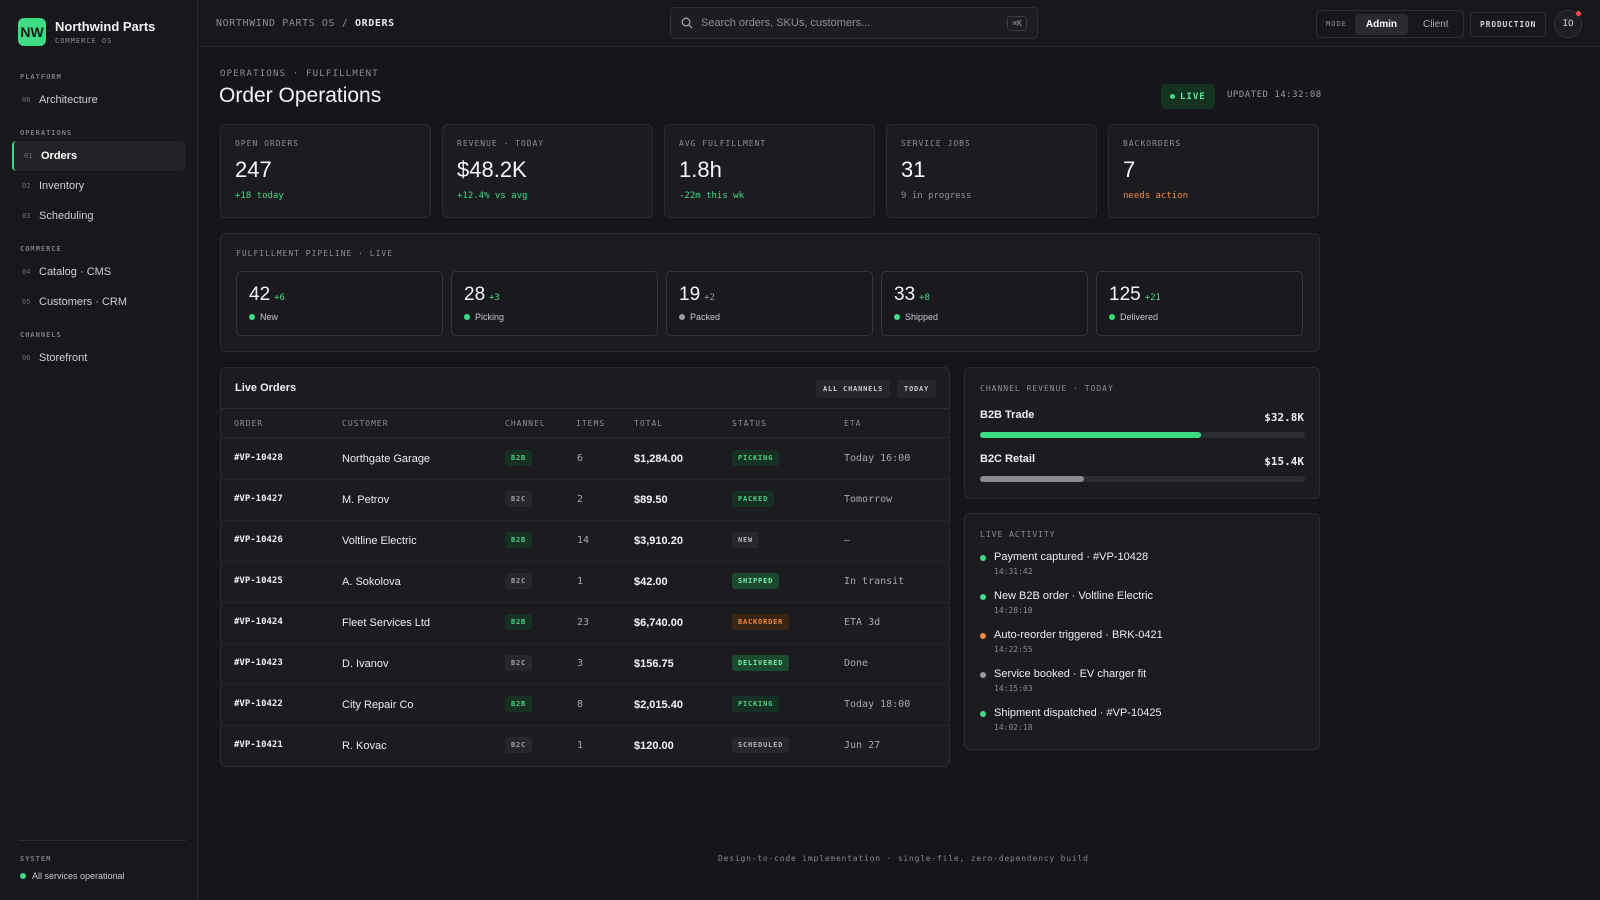  What do you see at coordinates (1047, 388) in the screenshot?
I see `channel-revenue-title: CHANNEL REVENUE · TODAY` at bounding box center [1047, 388].